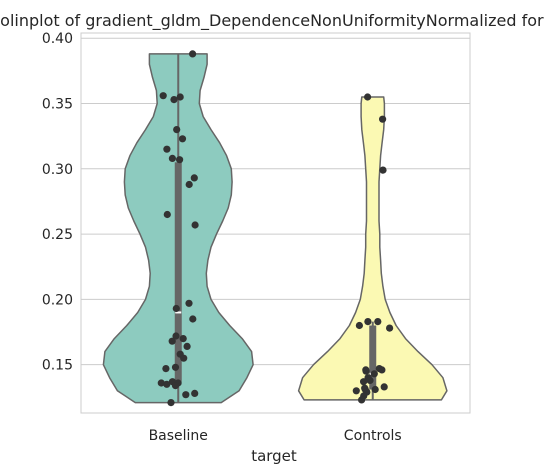 The image size is (548, 473). Describe the element at coordinates (274, 456) in the screenshot. I see `x-axis-label: target` at that location.